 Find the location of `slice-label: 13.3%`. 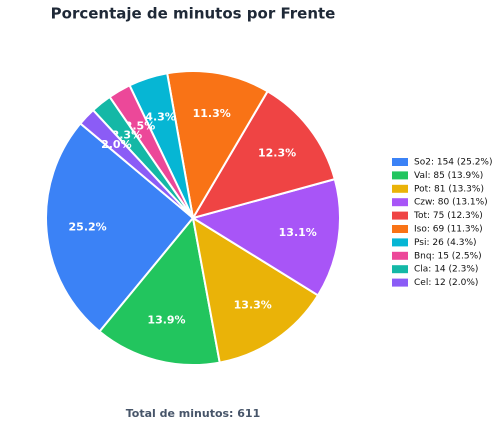

slice-label: 13.3% is located at coordinates (253, 304).